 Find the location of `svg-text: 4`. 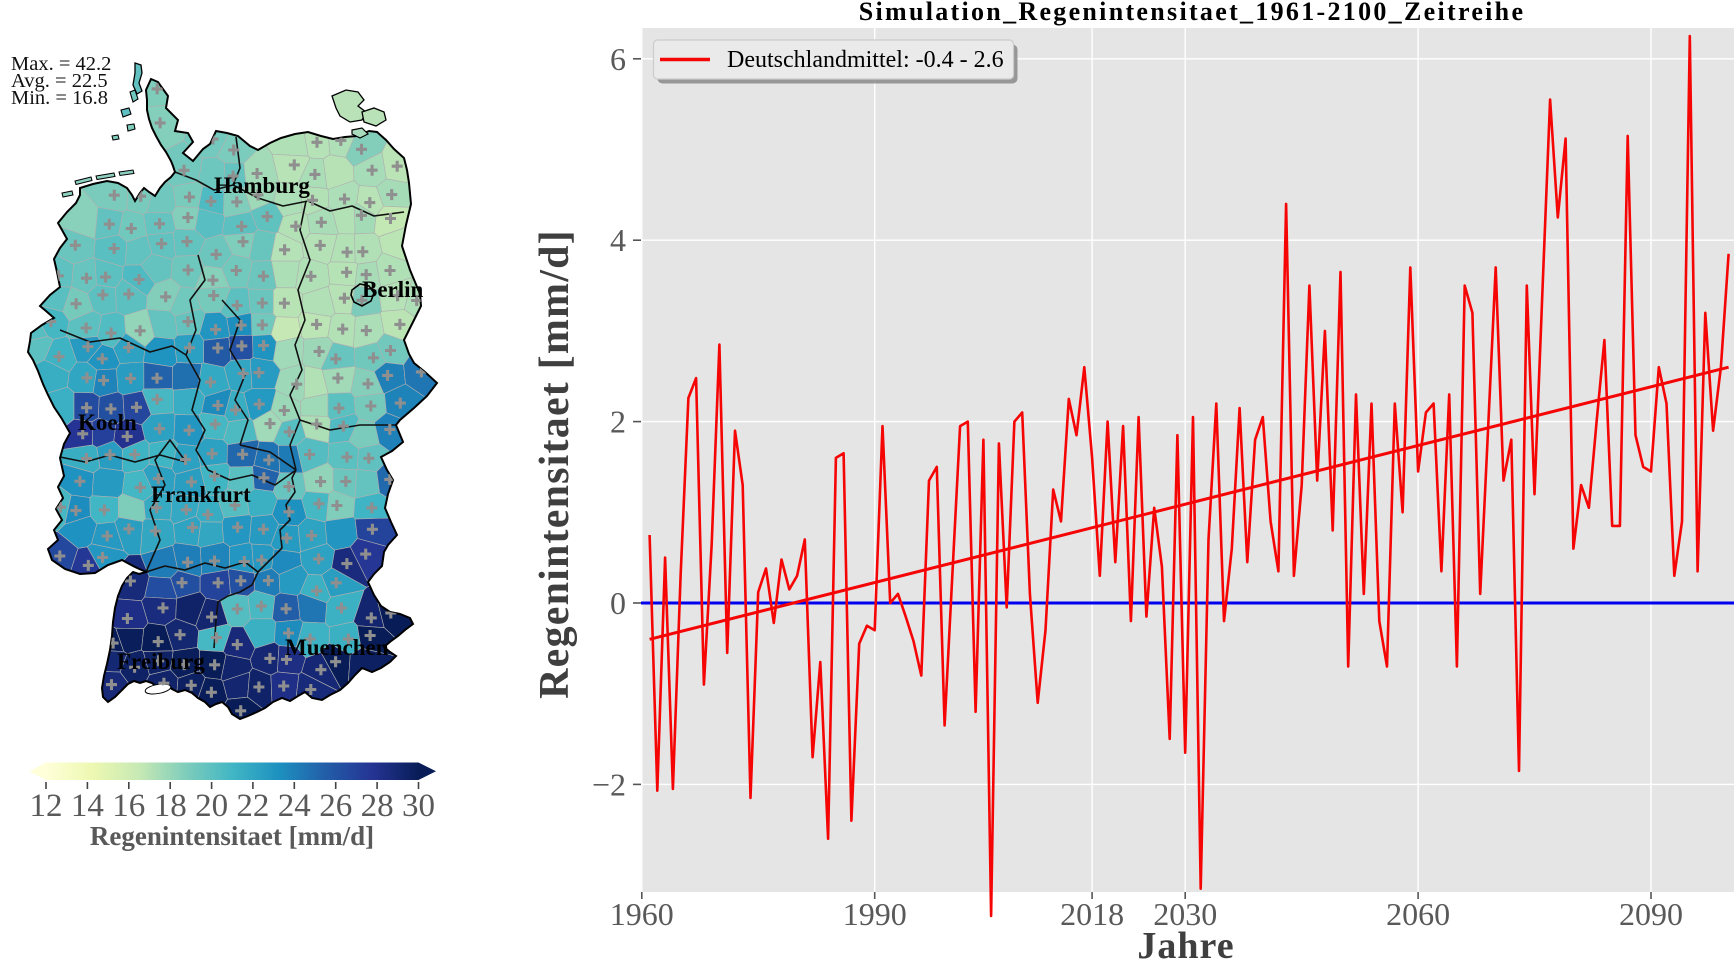

svg-text: 4 is located at coordinates (618, 240).